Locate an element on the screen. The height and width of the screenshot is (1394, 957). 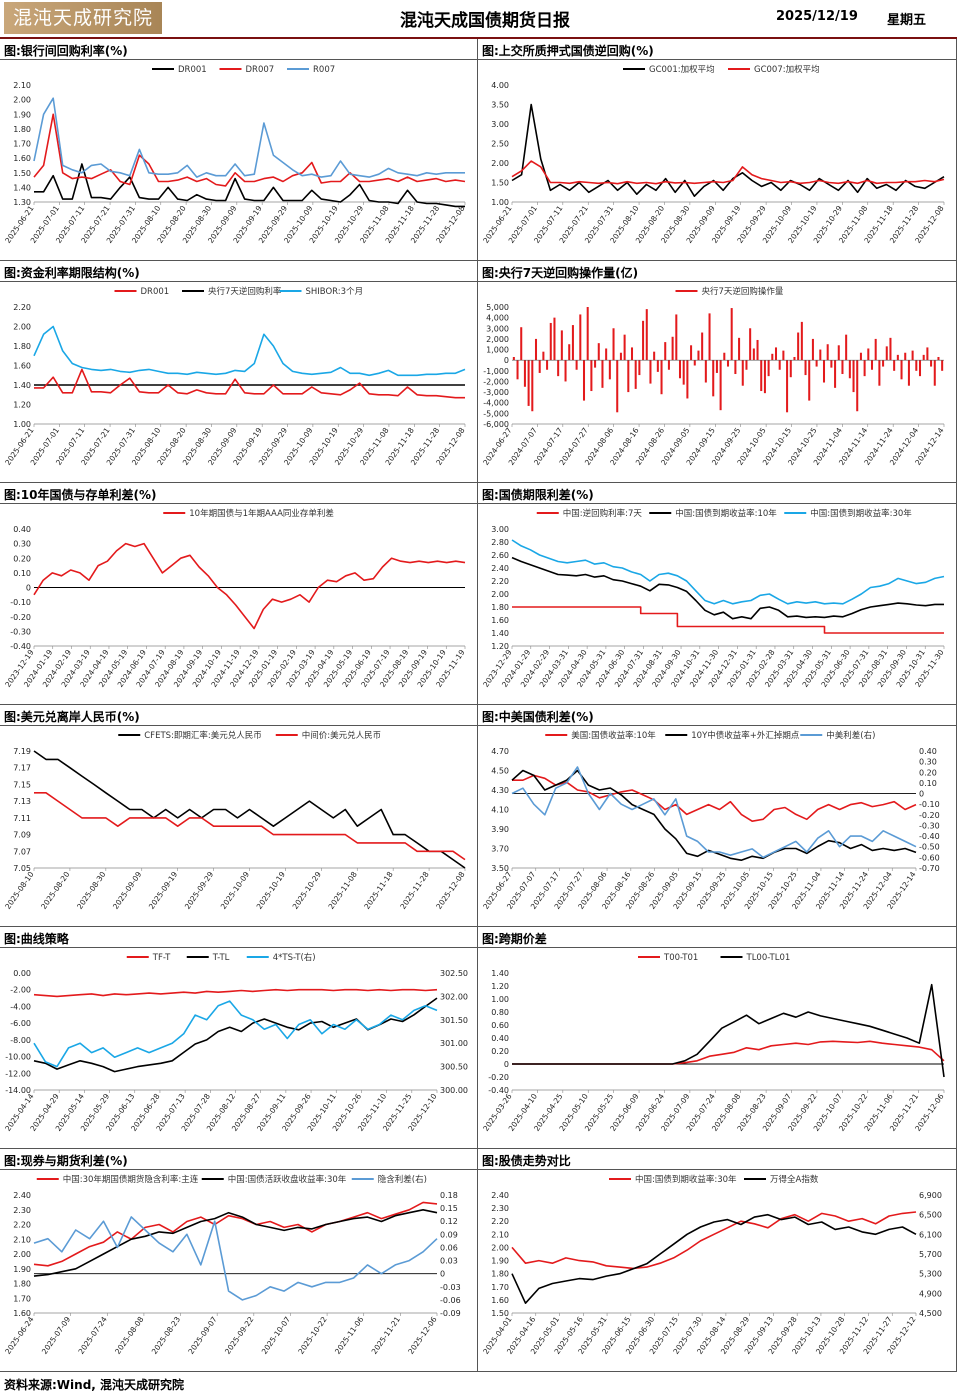
y-tick-label: 0.40 is located at coordinates (500, 1038).